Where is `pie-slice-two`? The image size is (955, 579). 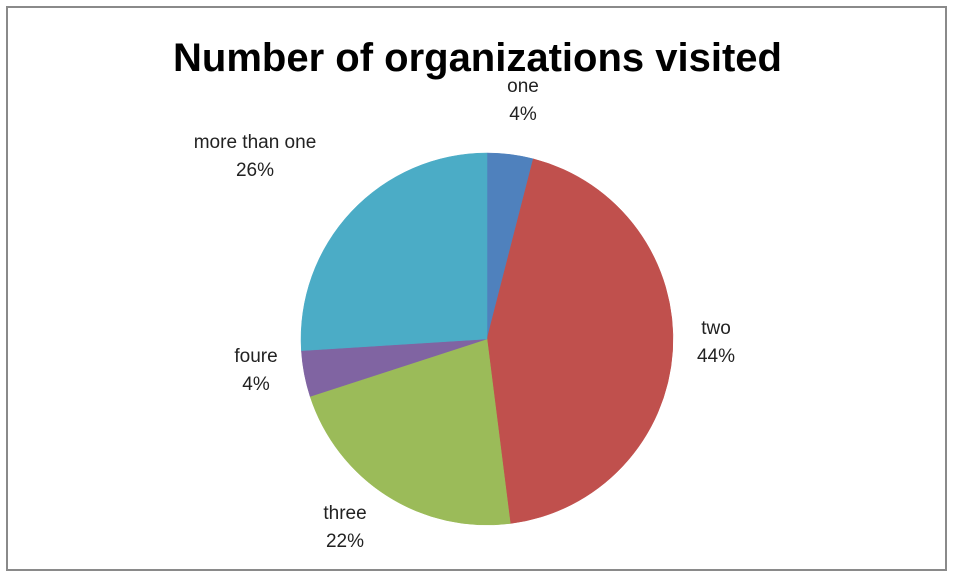
pie-slice-two is located at coordinates (580, 341).